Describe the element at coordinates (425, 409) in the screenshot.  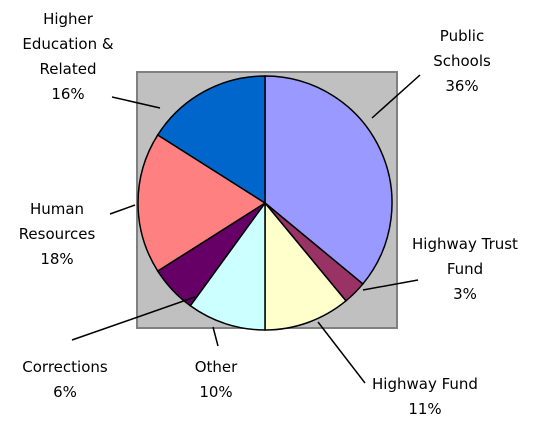
I see `value-label: 11%` at that location.